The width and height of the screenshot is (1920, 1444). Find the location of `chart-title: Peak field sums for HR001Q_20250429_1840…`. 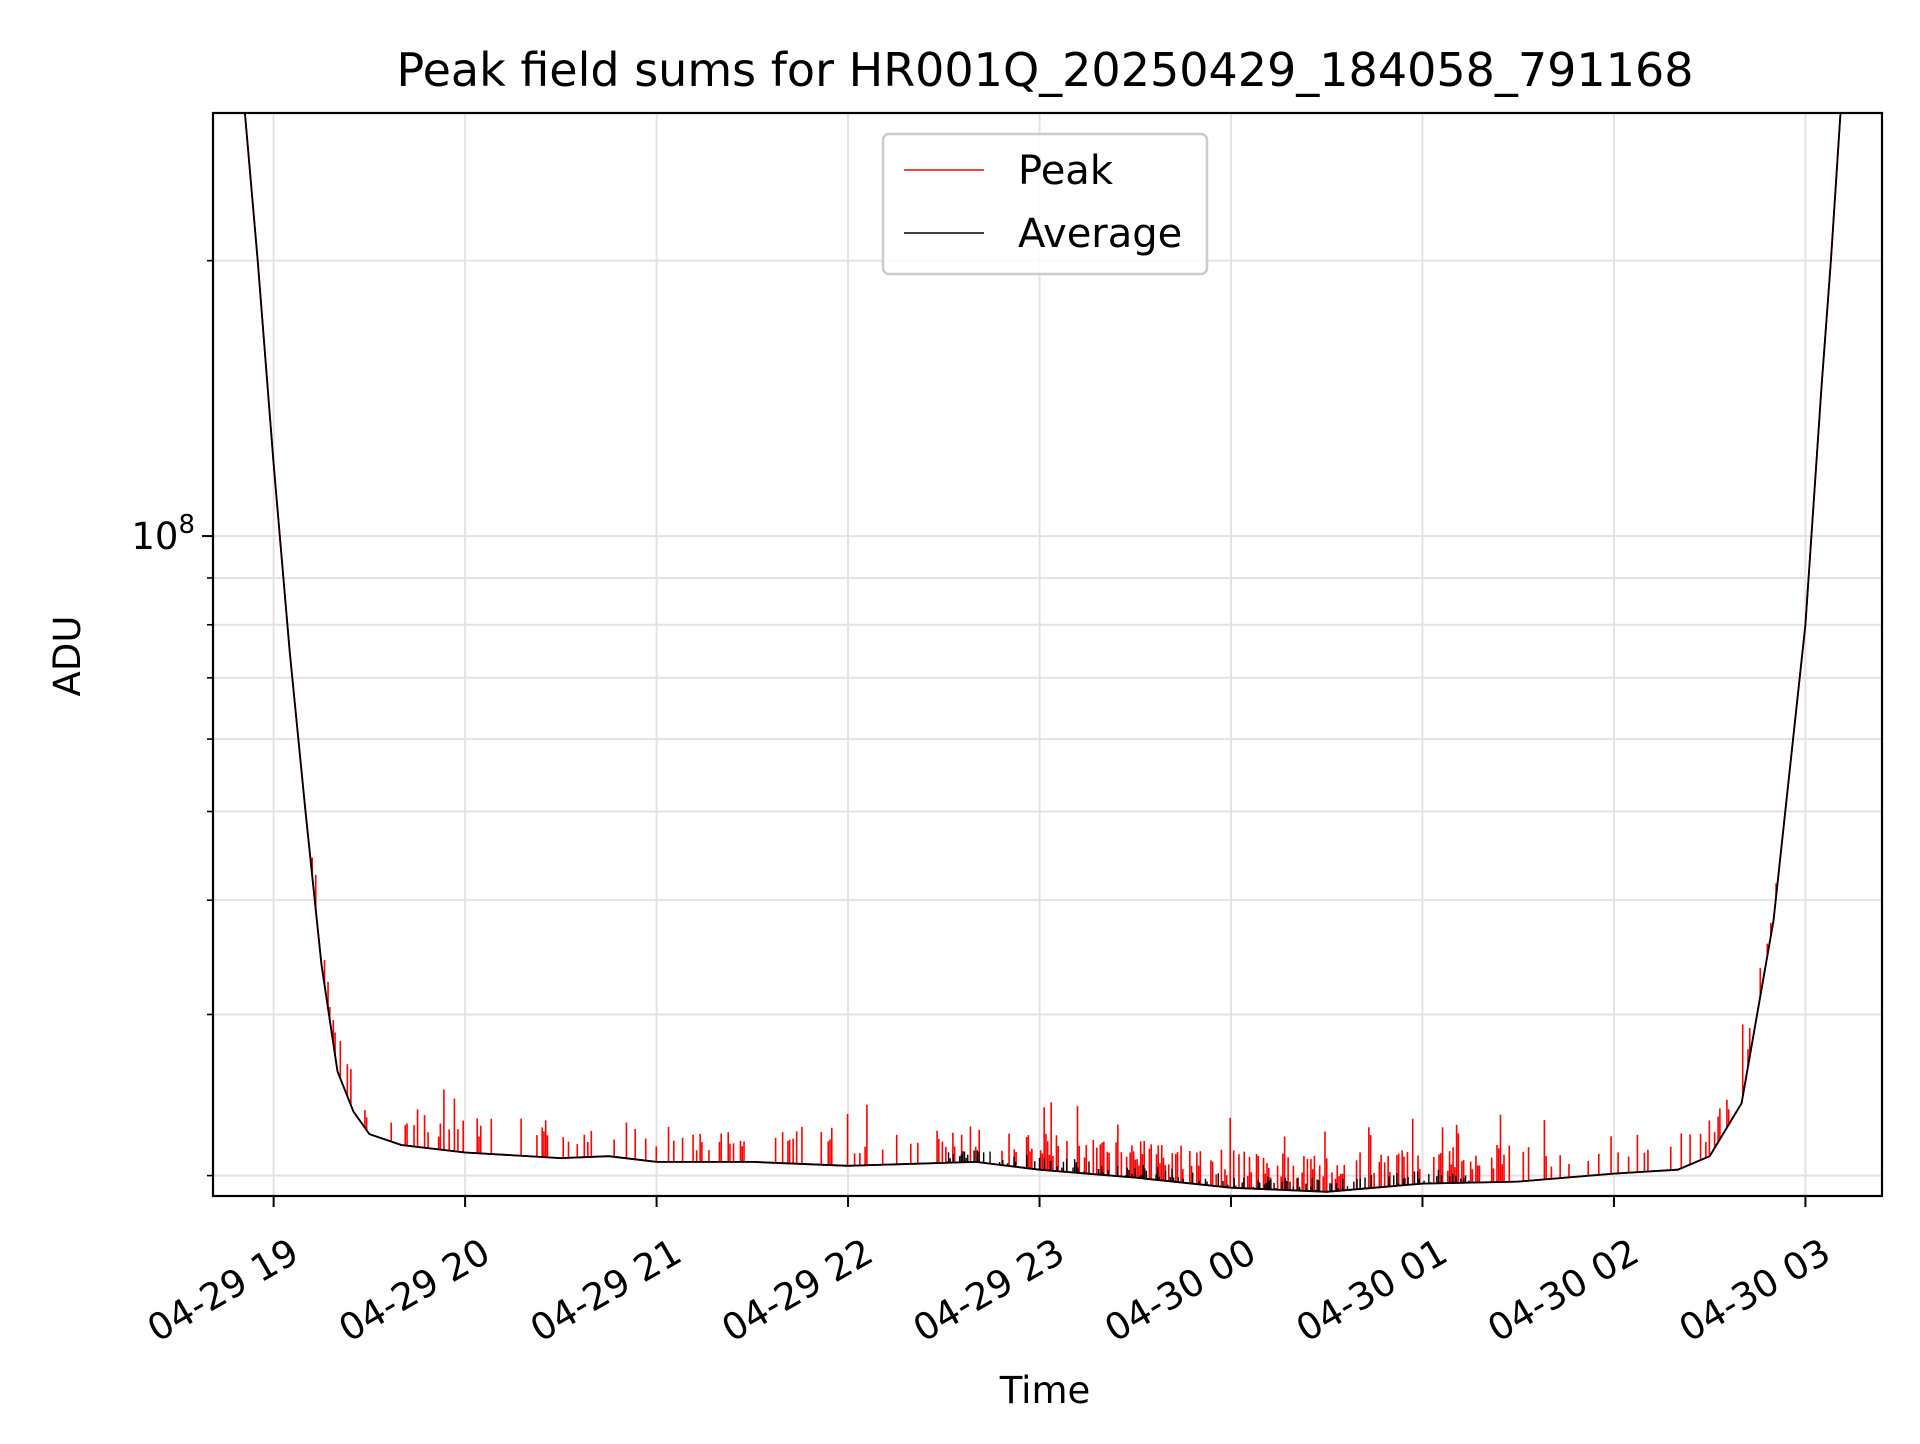

chart-title: Peak field sums for HR001Q_20250429_1840… is located at coordinates (1044, 70).